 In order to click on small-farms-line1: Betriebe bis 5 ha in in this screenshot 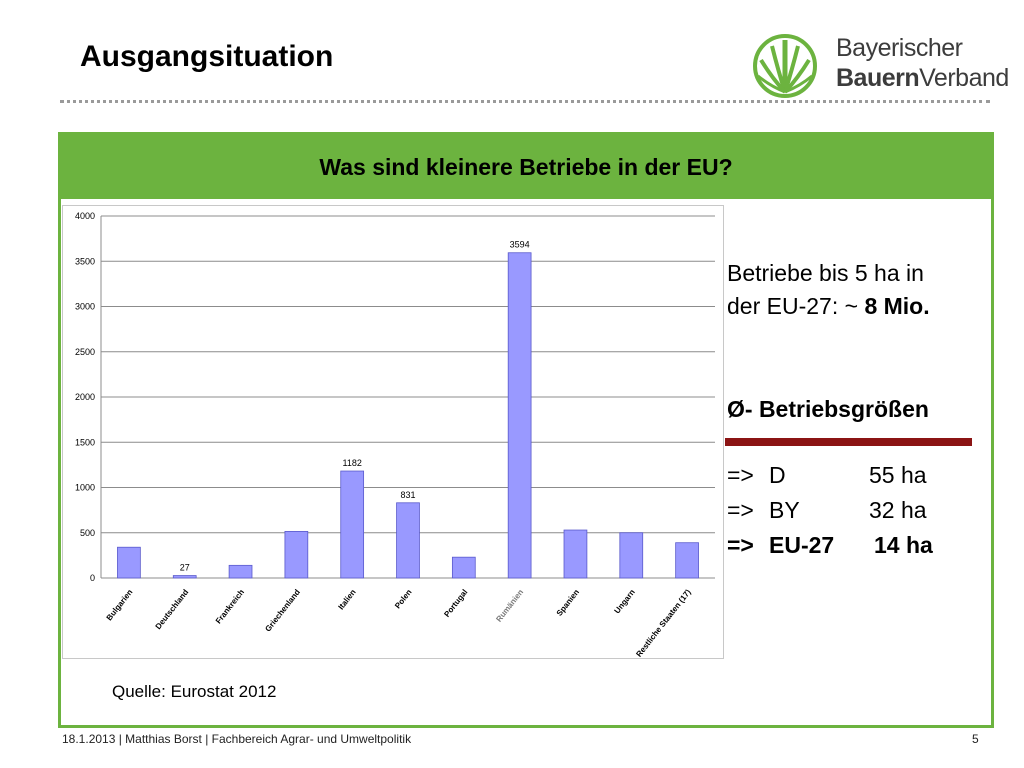, I will do `click(825, 273)`.